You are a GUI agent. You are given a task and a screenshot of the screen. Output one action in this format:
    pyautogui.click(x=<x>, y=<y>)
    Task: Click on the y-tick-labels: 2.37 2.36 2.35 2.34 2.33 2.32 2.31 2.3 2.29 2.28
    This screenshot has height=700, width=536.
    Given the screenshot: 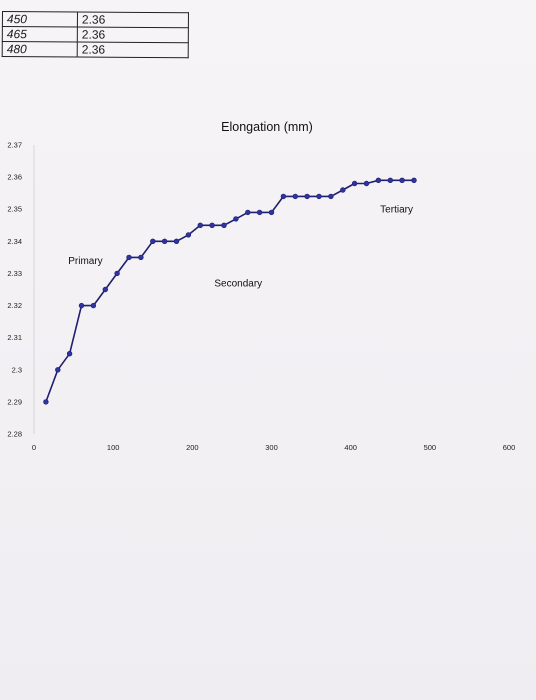 What is the action you would take?
    pyautogui.click(x=14, y=290)
    